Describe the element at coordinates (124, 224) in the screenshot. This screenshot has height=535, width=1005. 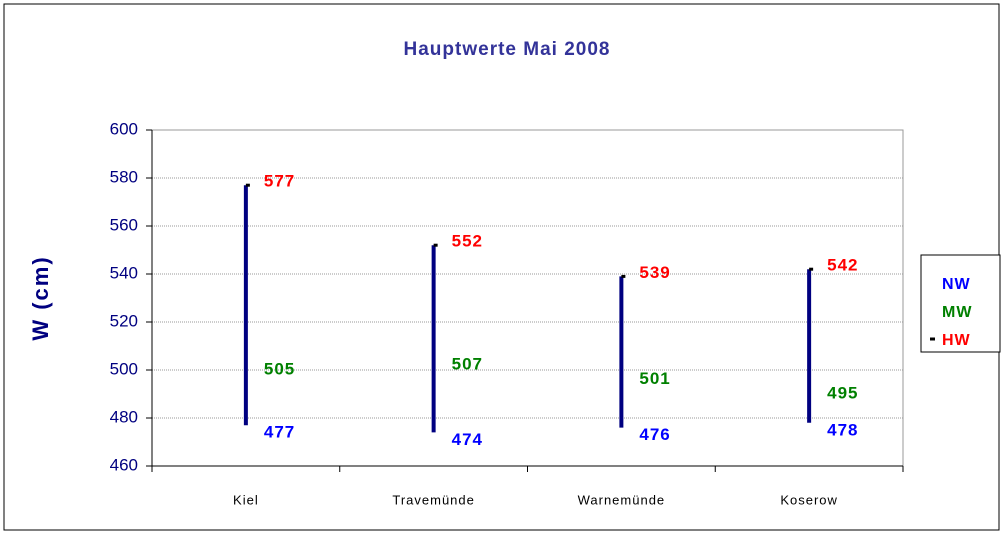
I see `y-tick-label: 560` at that location.